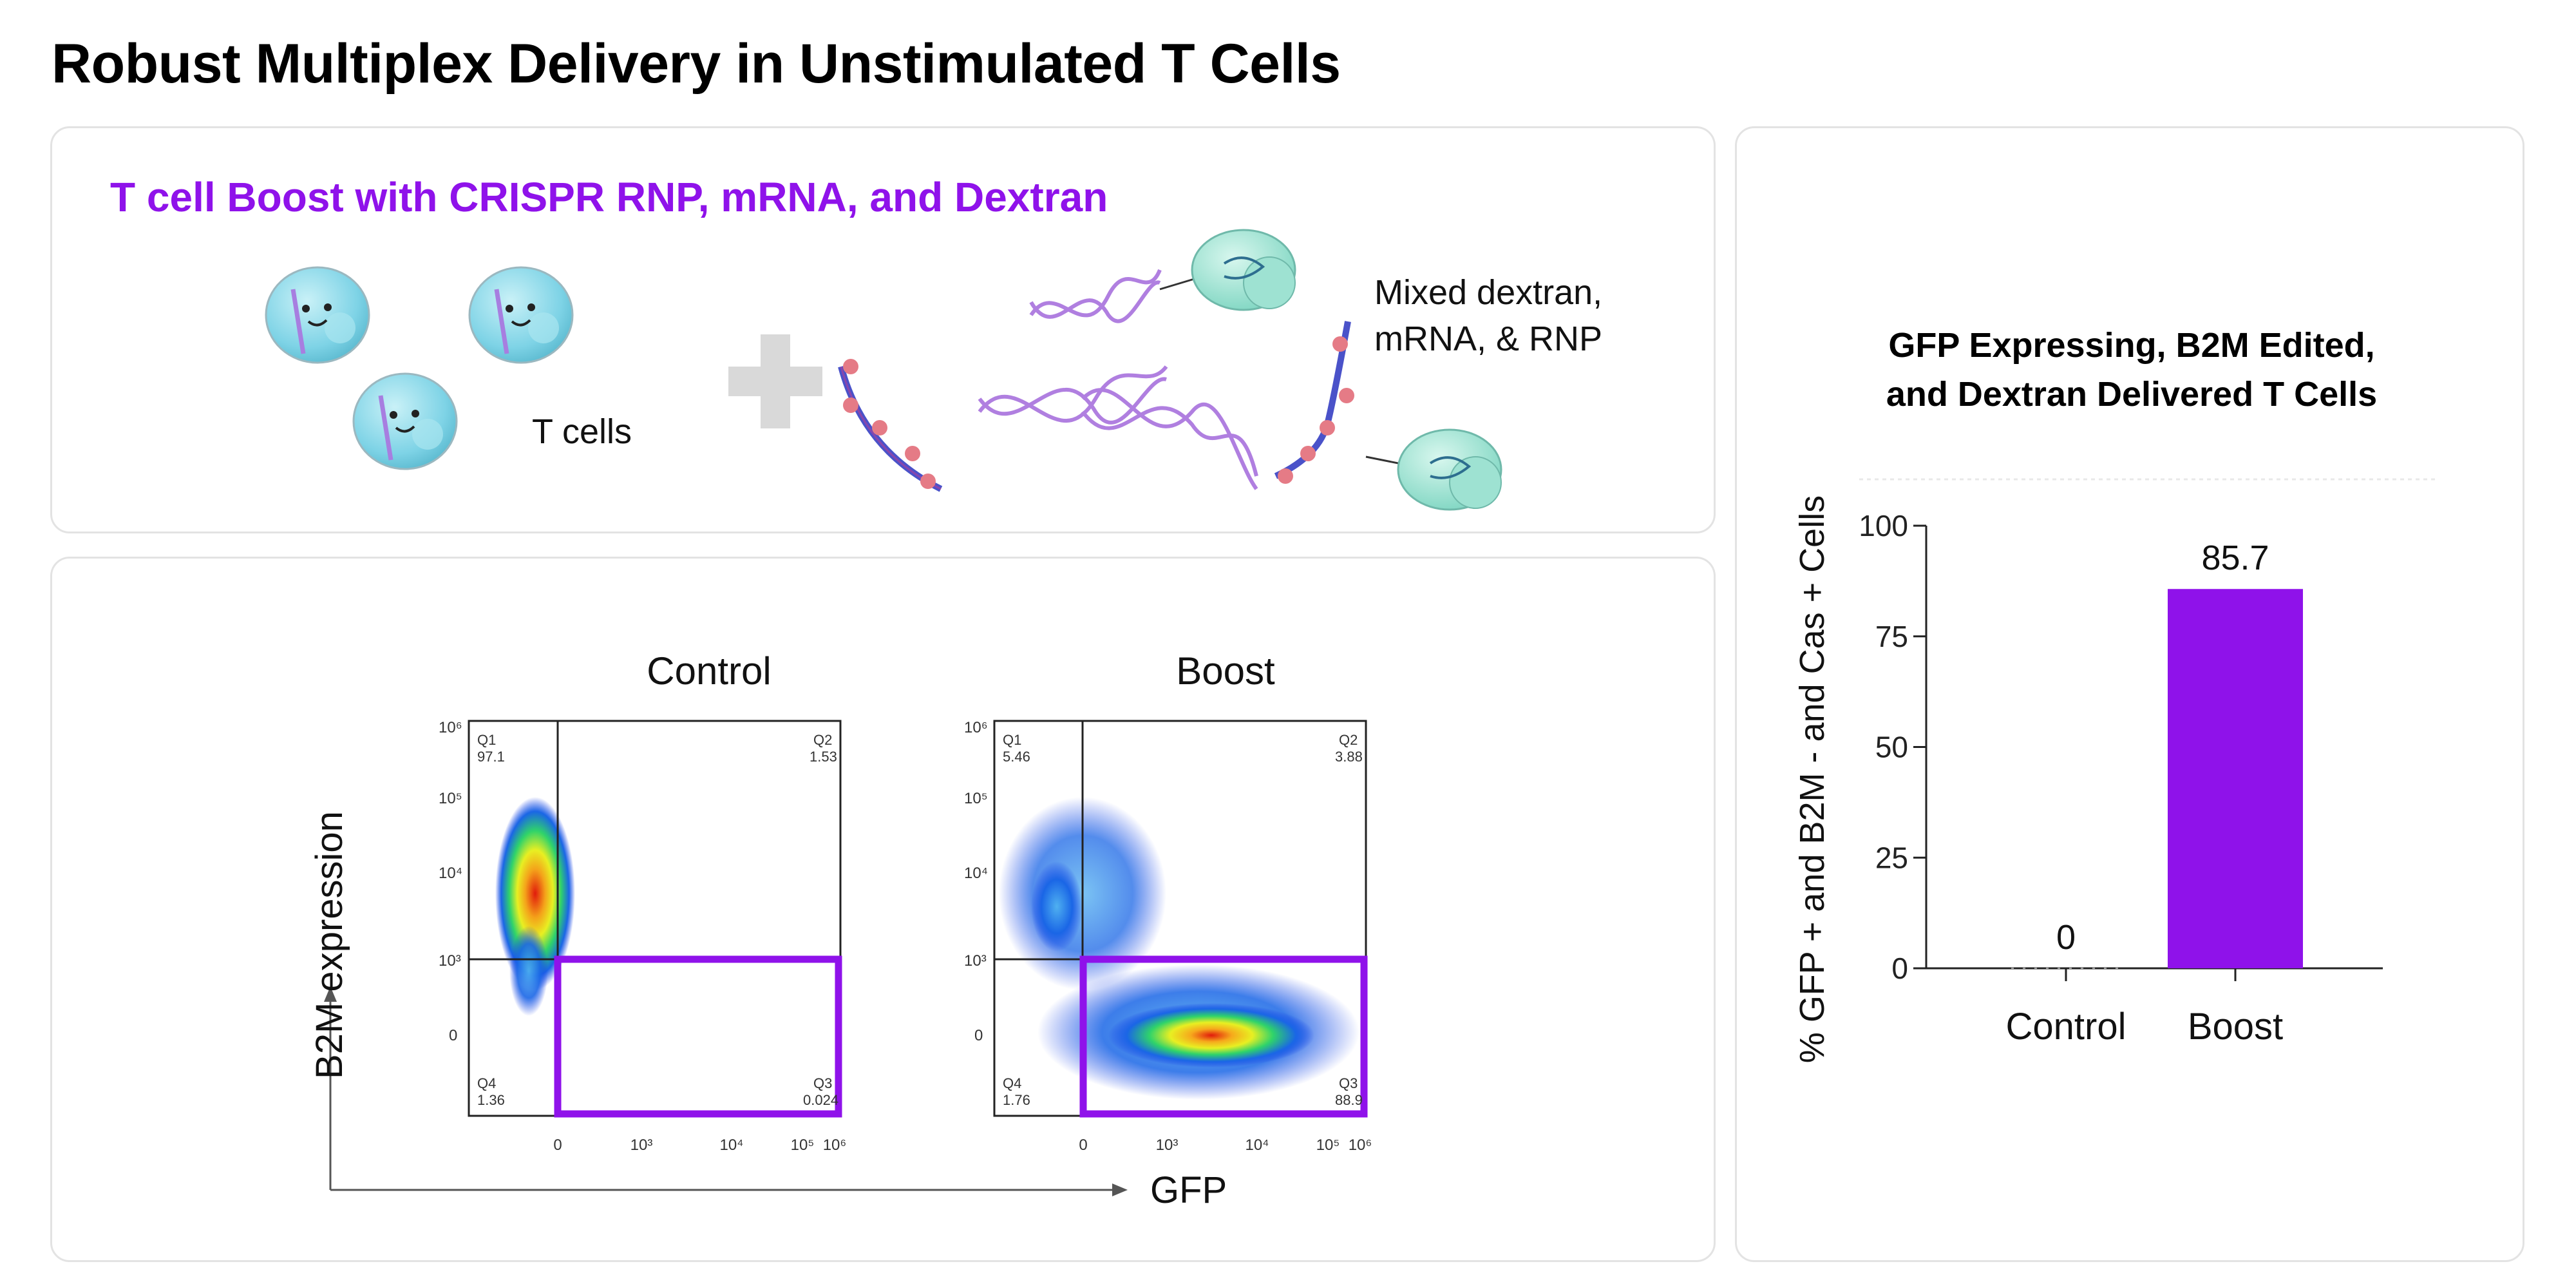  I want to click on quadrant-value-q1: 5.46, so click(1016, 757).